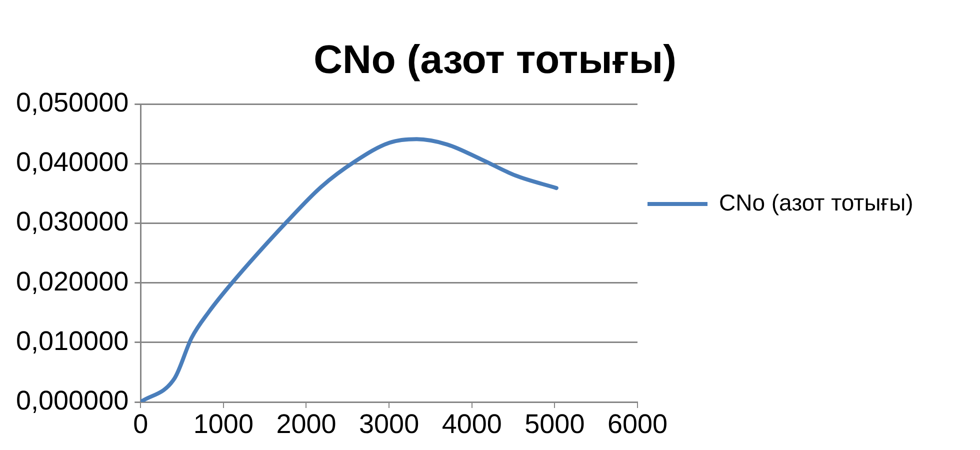  What do you see at coordinates (72, 341) in the screenshot?
I see `y-tick-label: 0,010000` at bounding box center [72, 341].